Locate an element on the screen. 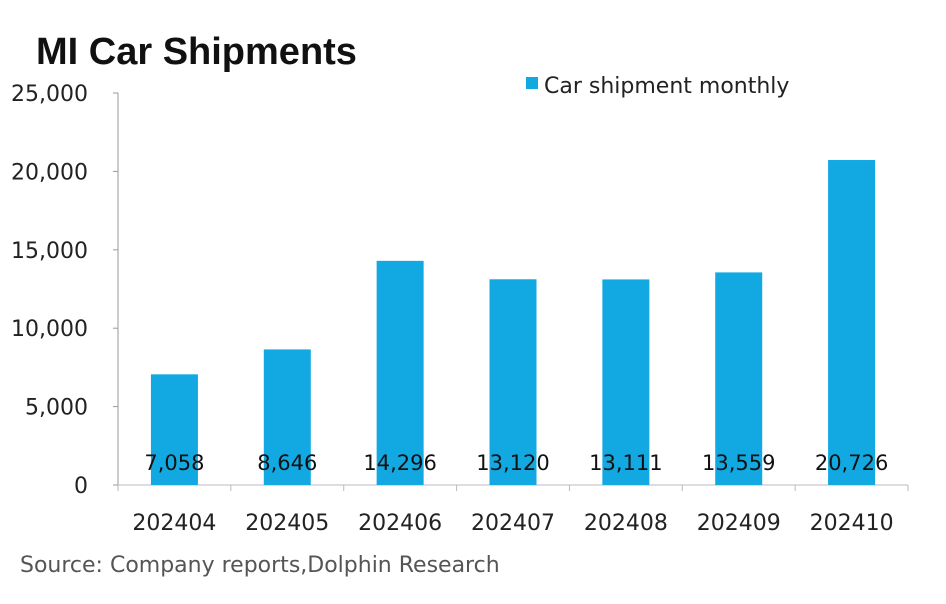  x-tick-label: 202409 is located at coordinates (739, 523).